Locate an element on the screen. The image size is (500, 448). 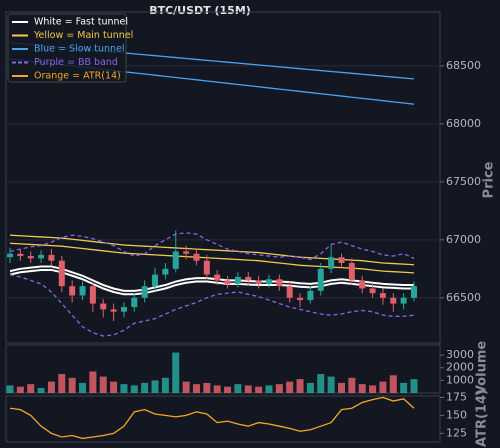
y-tick-label: 2000 is located at coordinates (460, 367).